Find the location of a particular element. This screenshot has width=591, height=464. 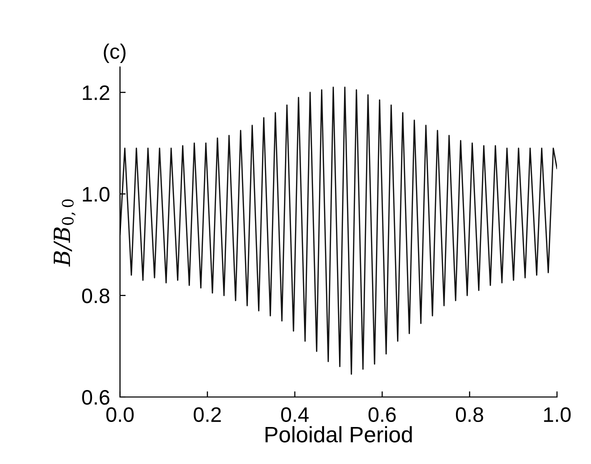

x-tick-label: 0.4 is located at coordinates (295, 414).